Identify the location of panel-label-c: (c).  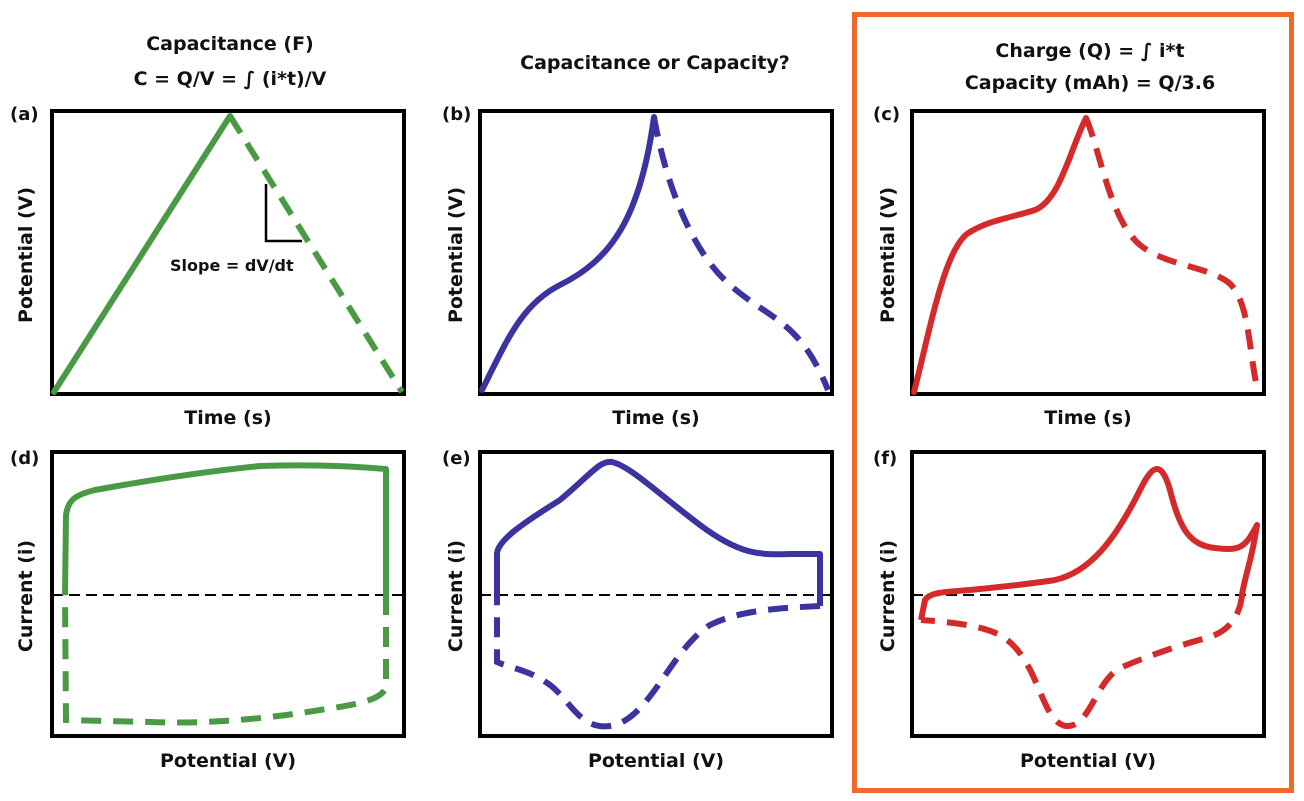
(887, 114).